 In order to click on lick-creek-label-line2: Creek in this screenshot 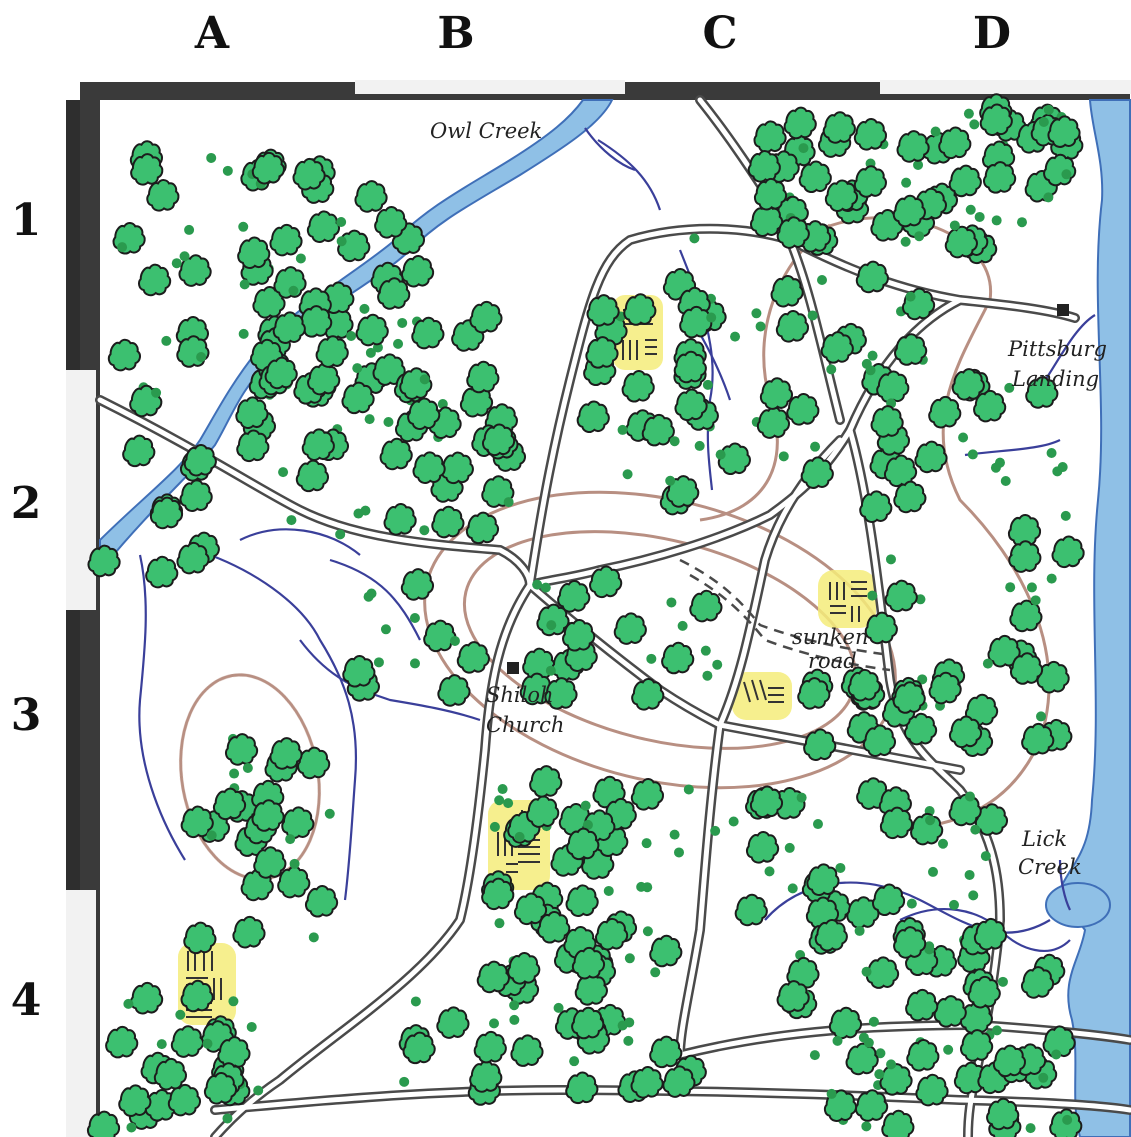, I will do `click(1050, 867)`.